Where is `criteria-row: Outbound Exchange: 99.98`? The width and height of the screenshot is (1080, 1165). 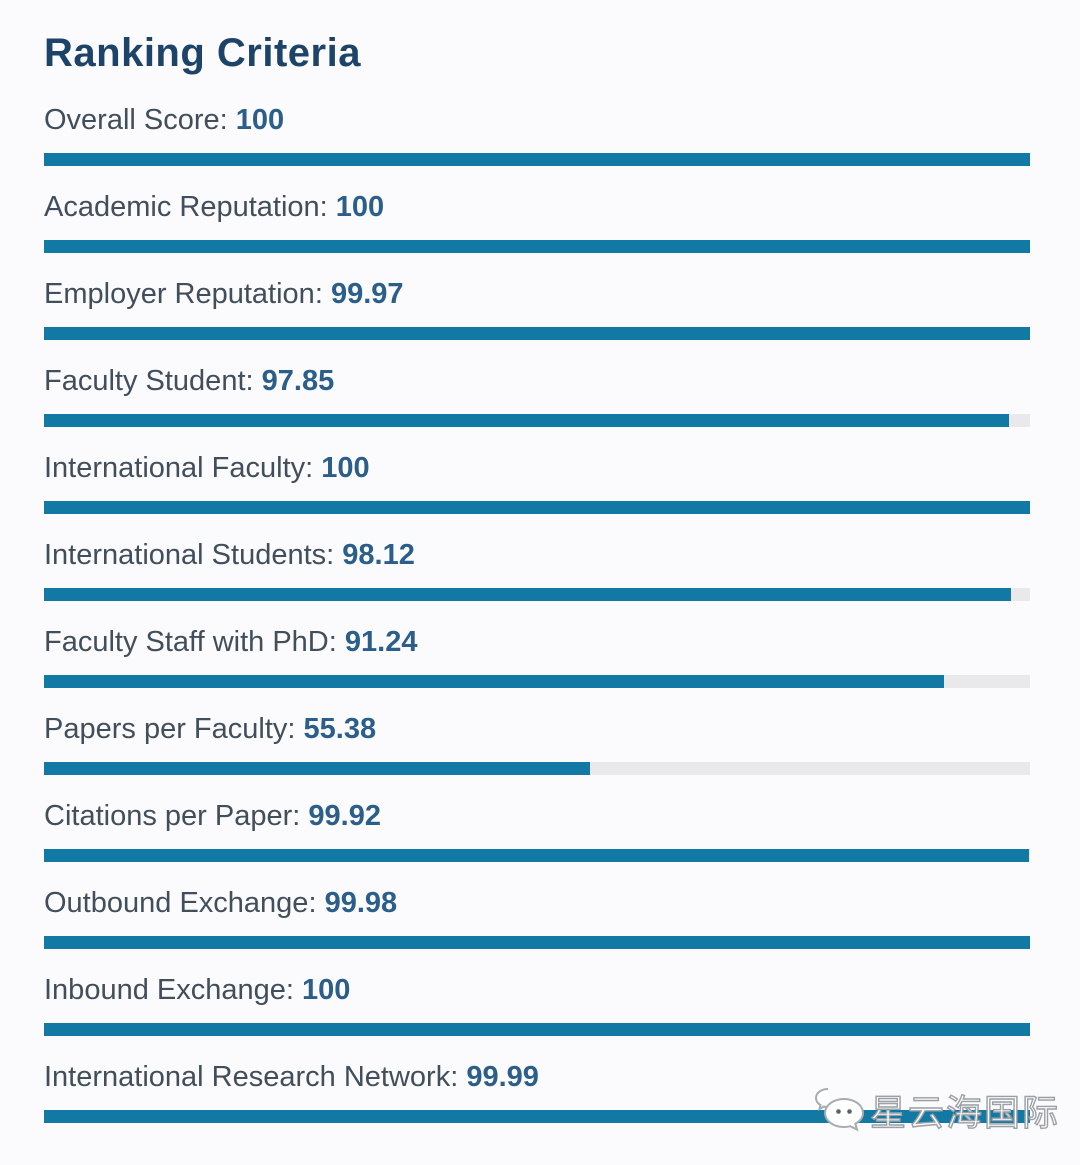
criteria-row: Outbound Exchange: 99.98 is located at coordinates (537, 917).